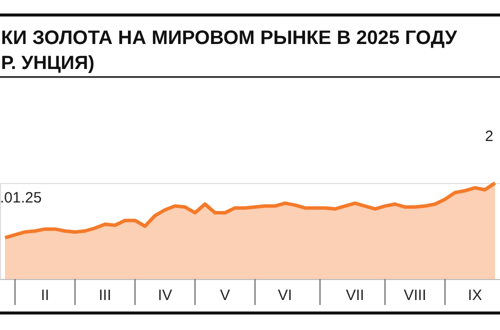 The height and width of the screenshot is (330, 500). What do you see at coordinates (285, 295) in the screenshot?
I see `x-tick-label: VI` at bounding box center [285, 295].